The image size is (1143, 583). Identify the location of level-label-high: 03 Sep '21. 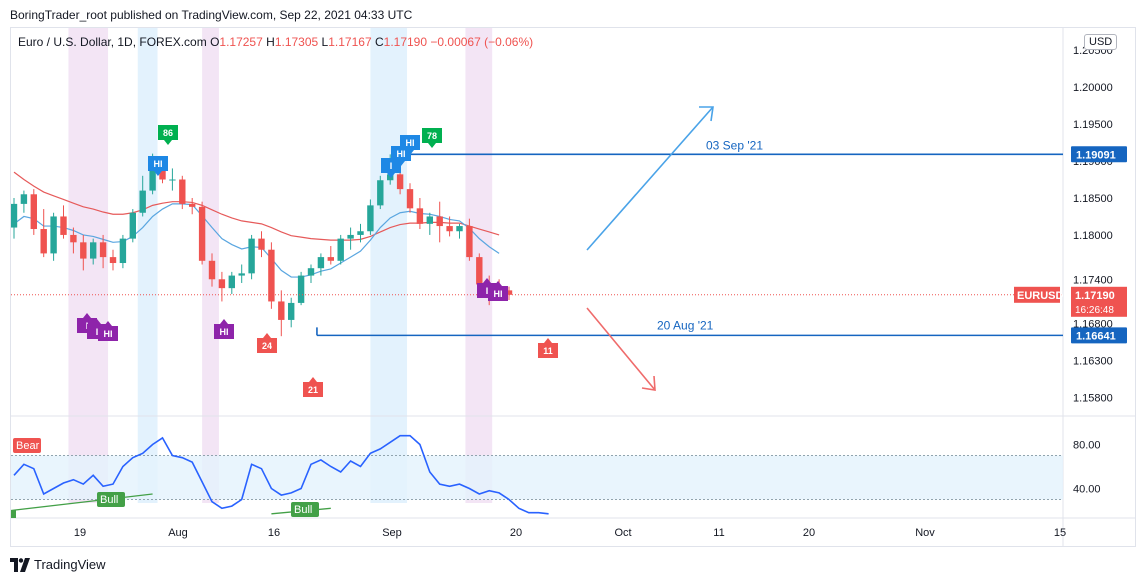
(734, 145).